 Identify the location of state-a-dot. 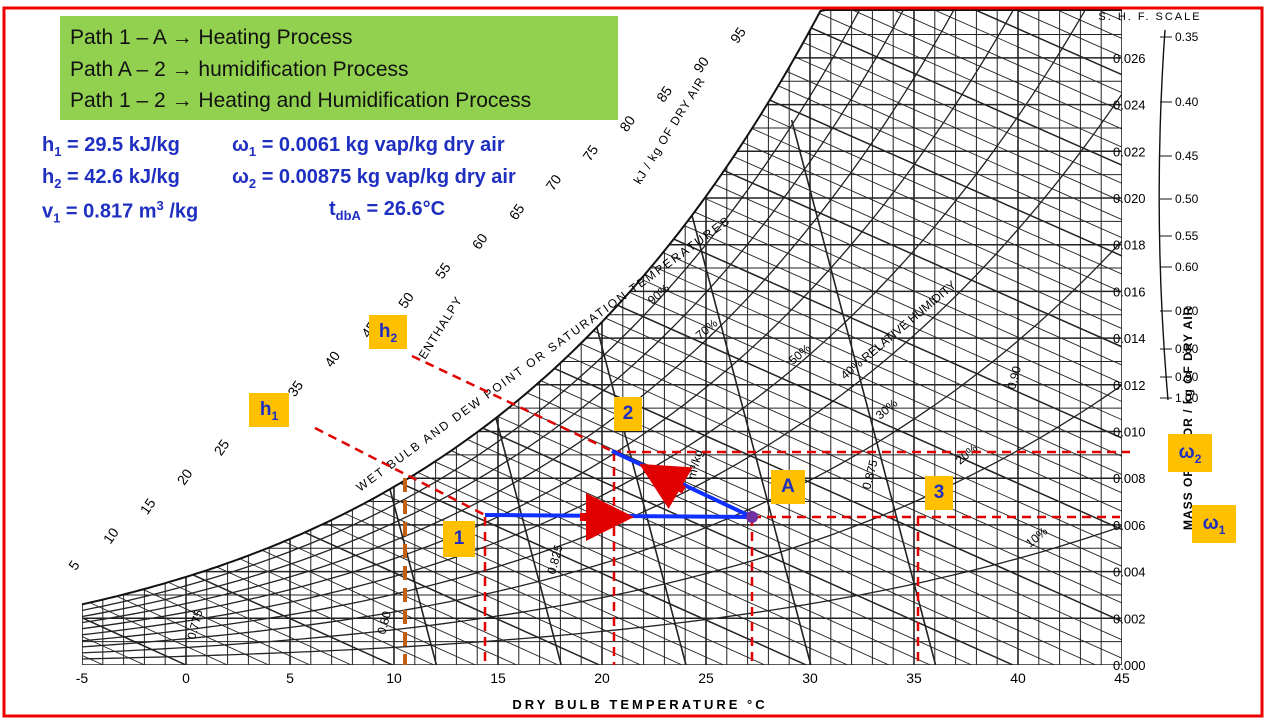
(752, 517).